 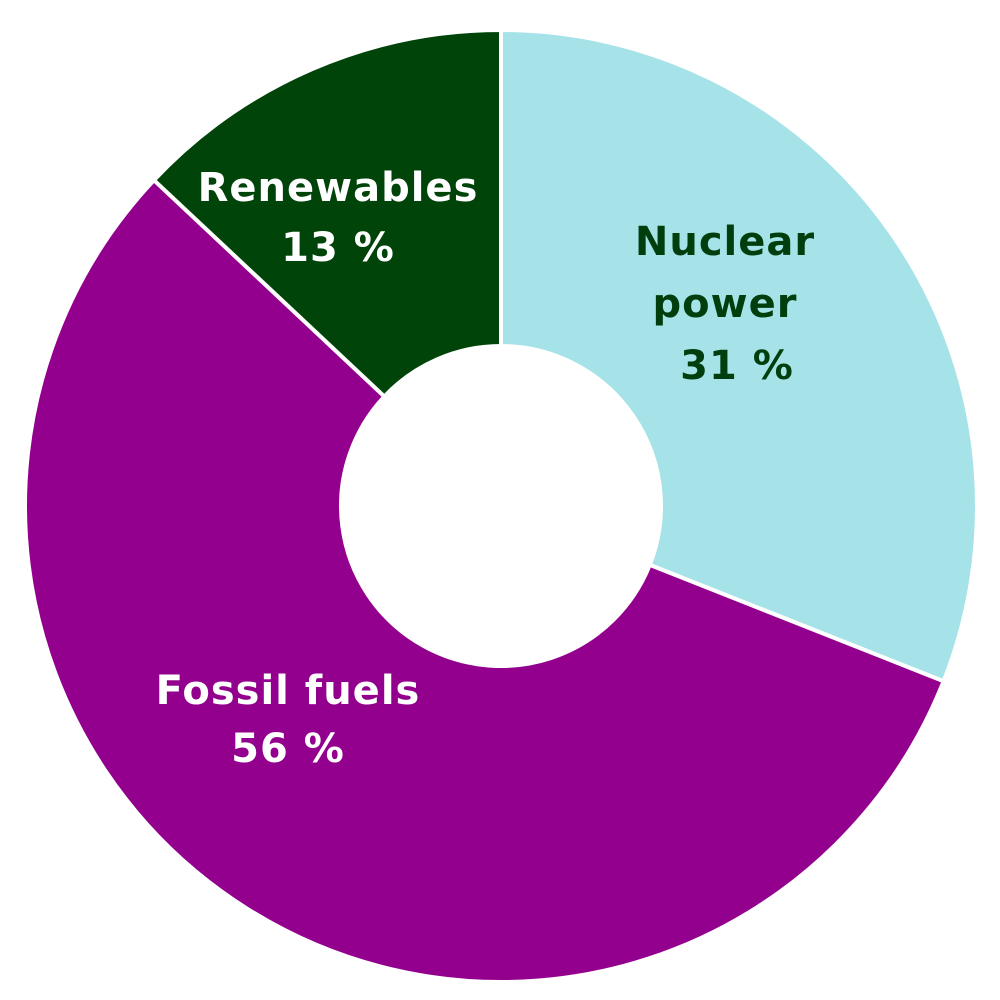 What do you see at coordinates (725, 242) in the screenshot?
I see `slice-label-nuclear-power-line-1: Nuclear` at bounding box center [725, 242].